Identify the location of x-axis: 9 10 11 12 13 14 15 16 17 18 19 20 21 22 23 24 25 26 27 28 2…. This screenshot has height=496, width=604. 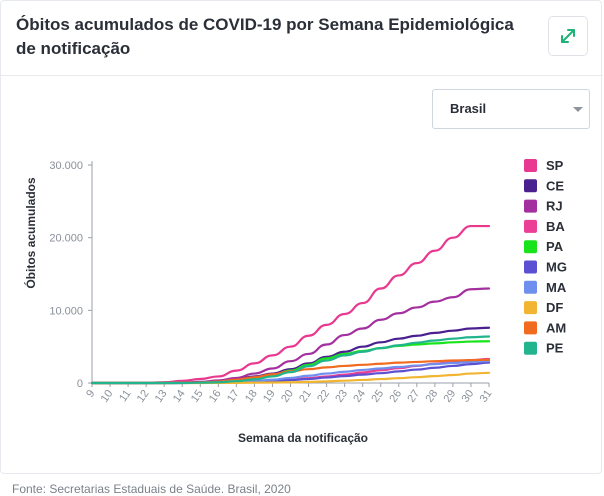
(289, 393).